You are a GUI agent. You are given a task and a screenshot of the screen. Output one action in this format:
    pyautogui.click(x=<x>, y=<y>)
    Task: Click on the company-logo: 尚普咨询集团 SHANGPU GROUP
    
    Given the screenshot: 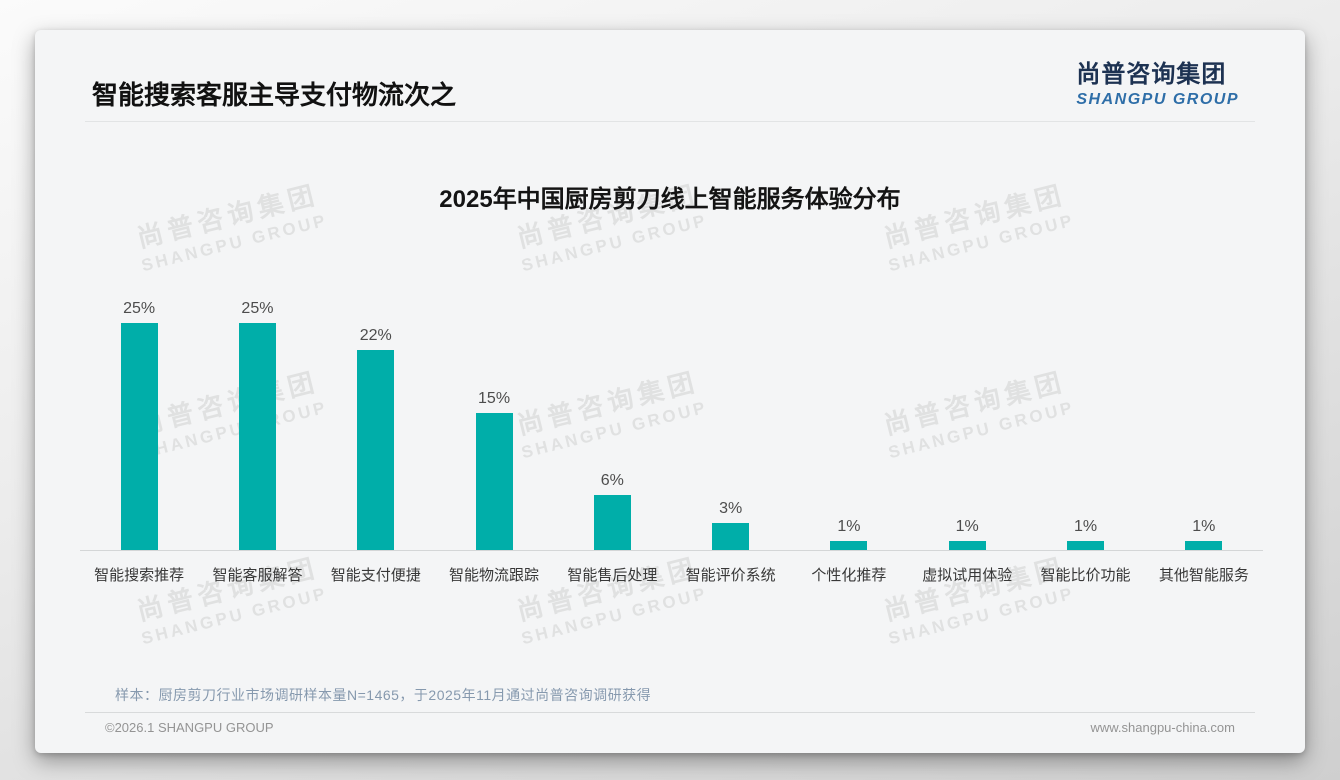 What is the action you would take?
    pyautogui.click(x=1157, y=81)
    